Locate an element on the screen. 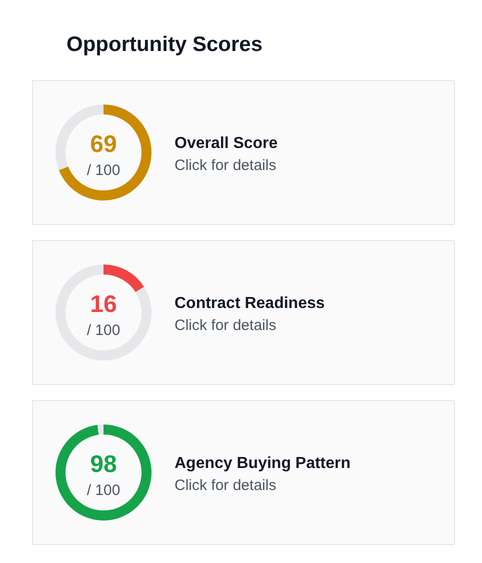 This screenshot has height=563, width=482. text: Overall Score is located at coordinates (226, 143).